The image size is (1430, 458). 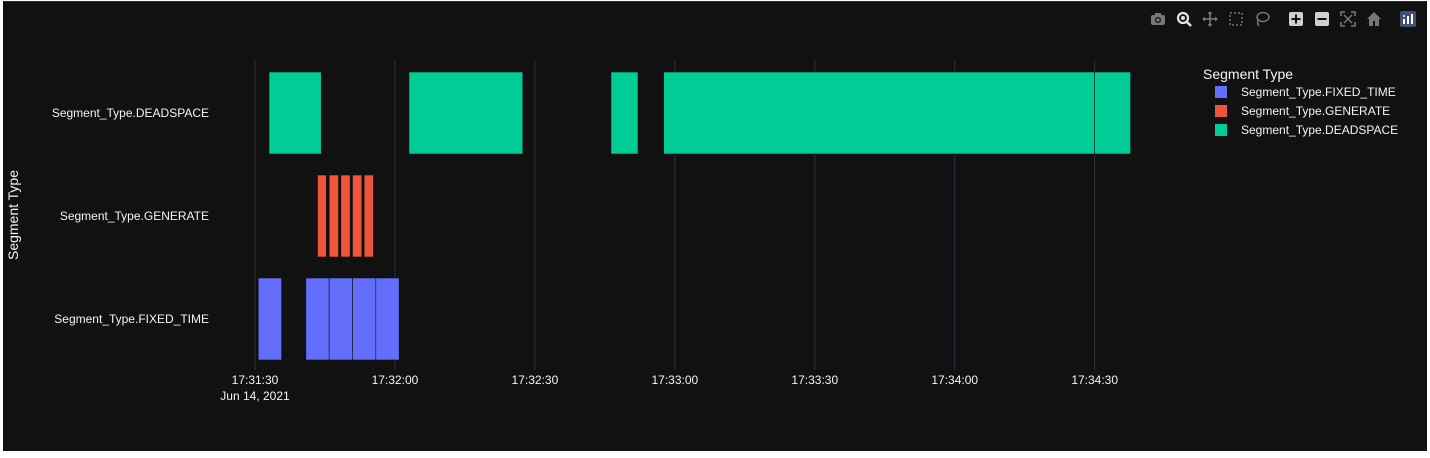 What do you see at coordinates (395, 380) in the screenshot?
I see `x-tick-label: 17:32:00` at bounding box center [395, 380].